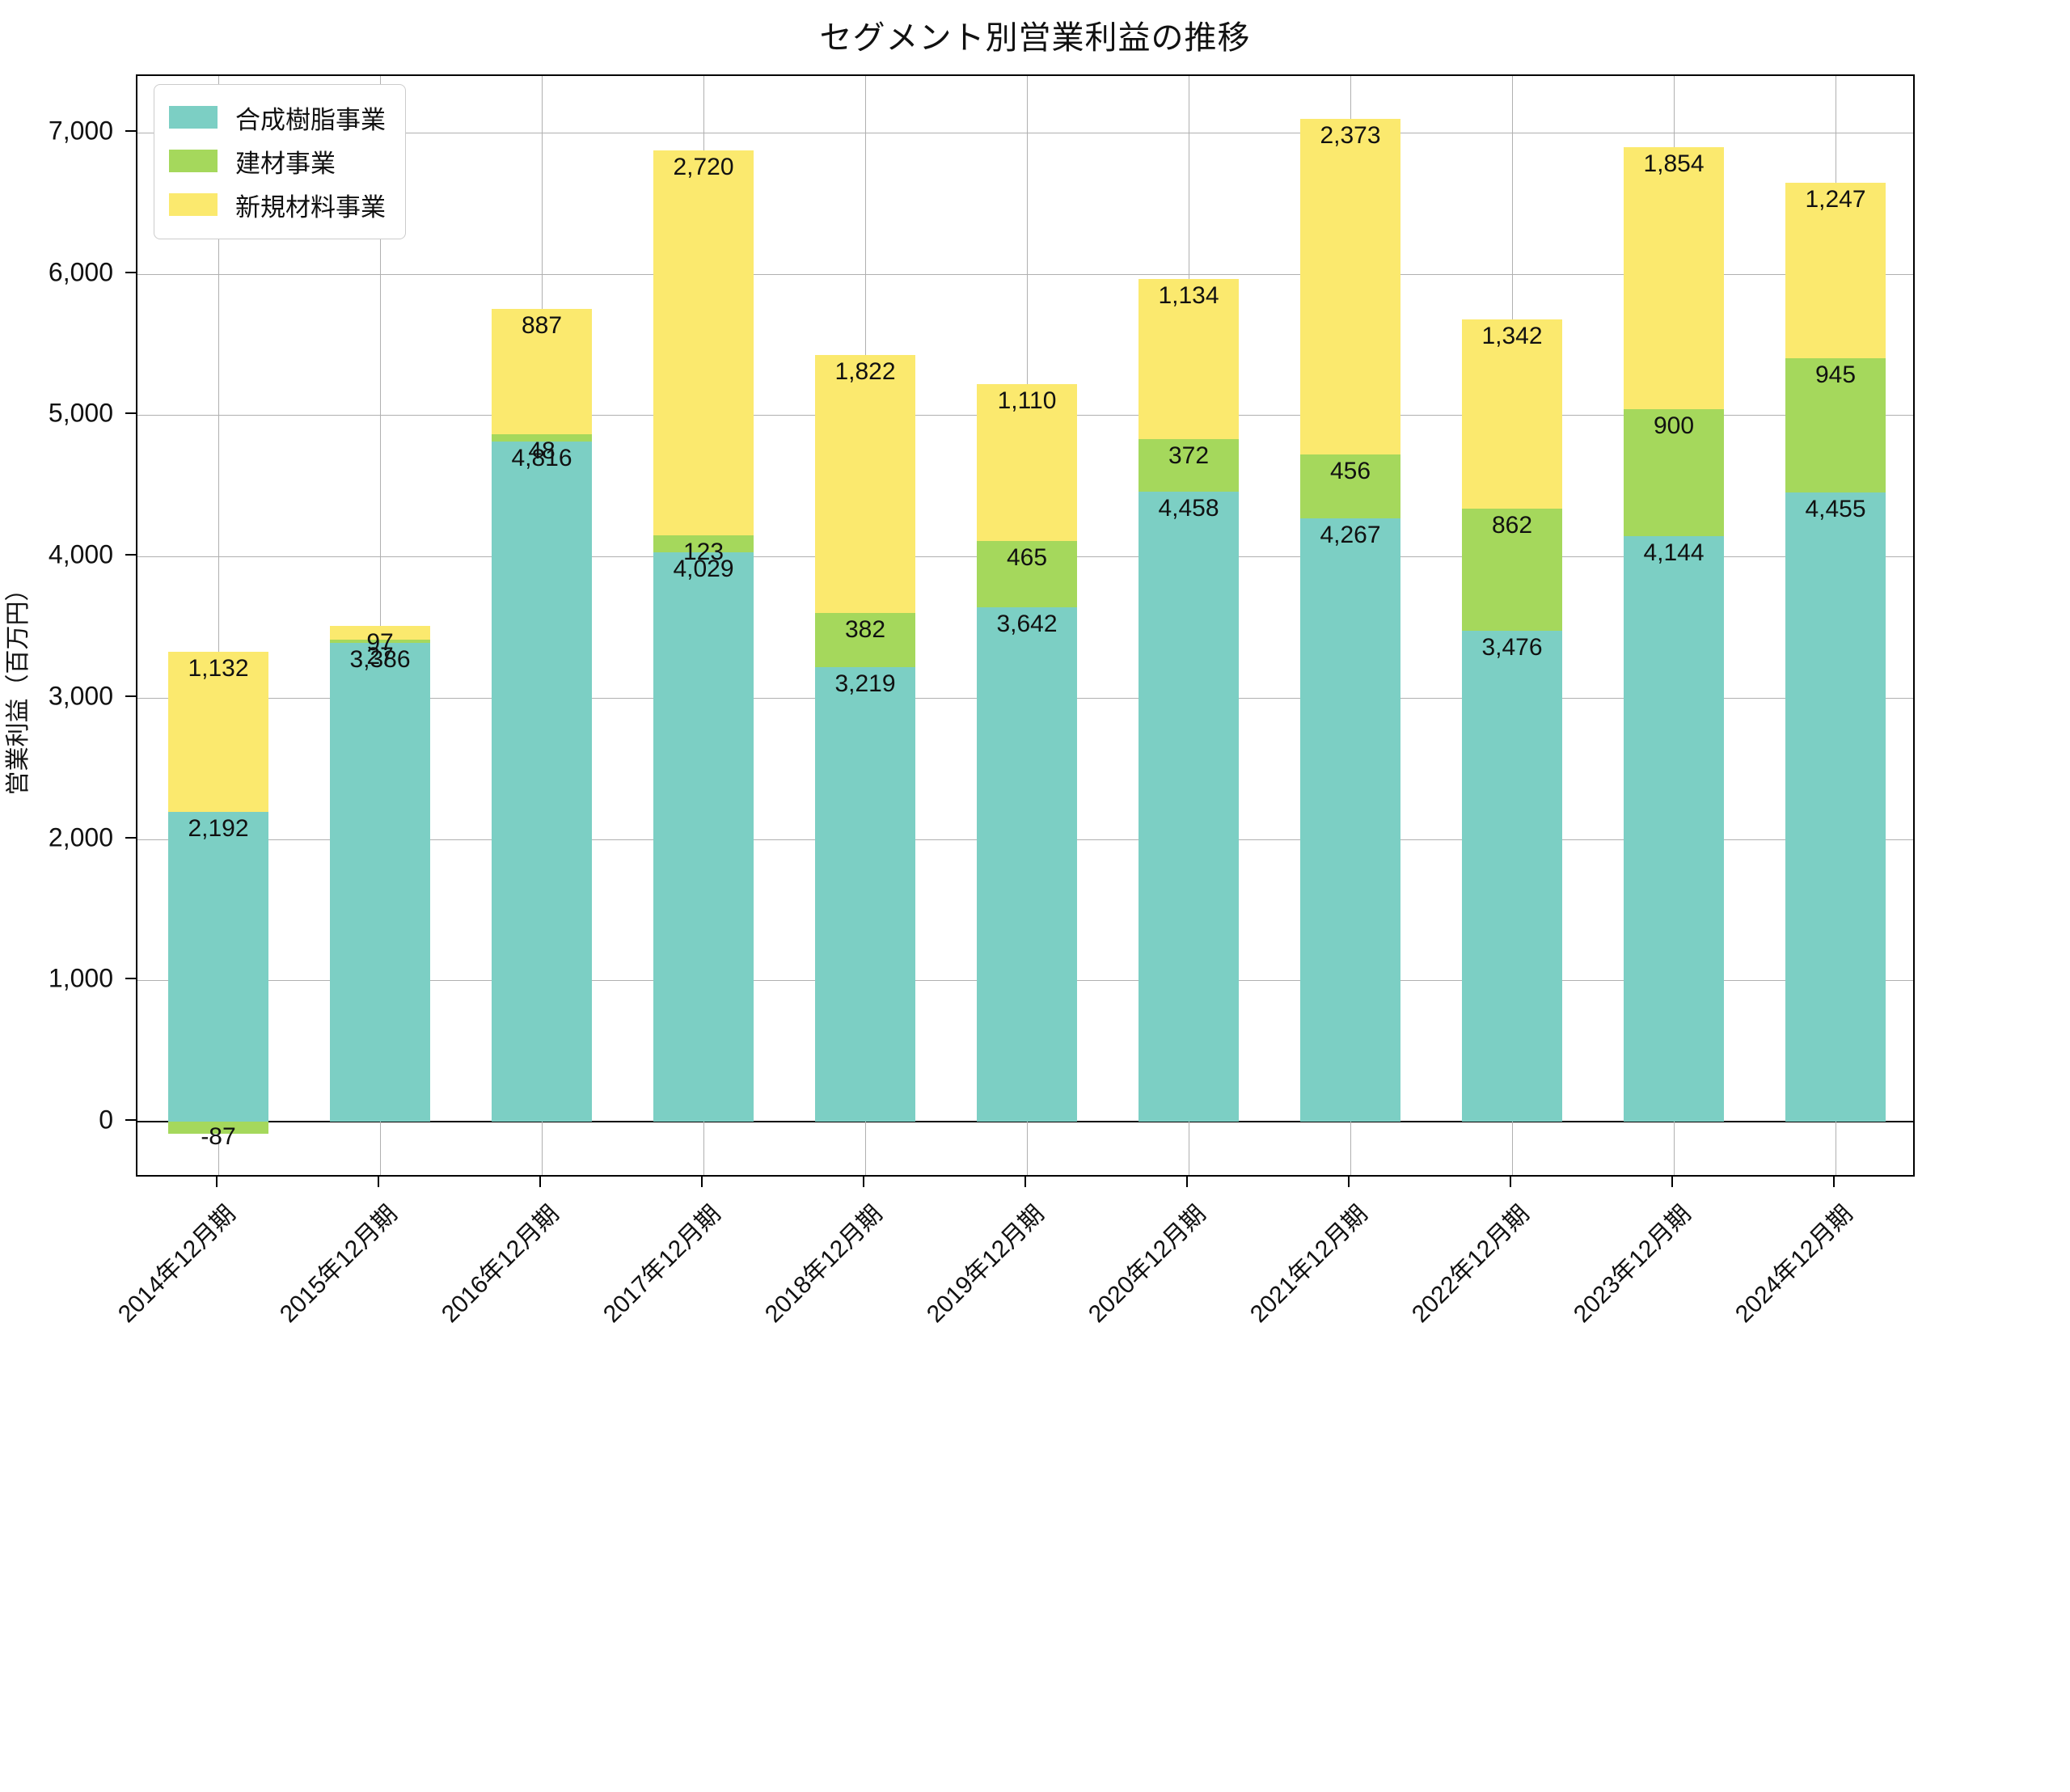 This screenshot has width=2070, height=1792. I want to click on x-axis-tick-label: 2018年12月期, so click(823, 1264).